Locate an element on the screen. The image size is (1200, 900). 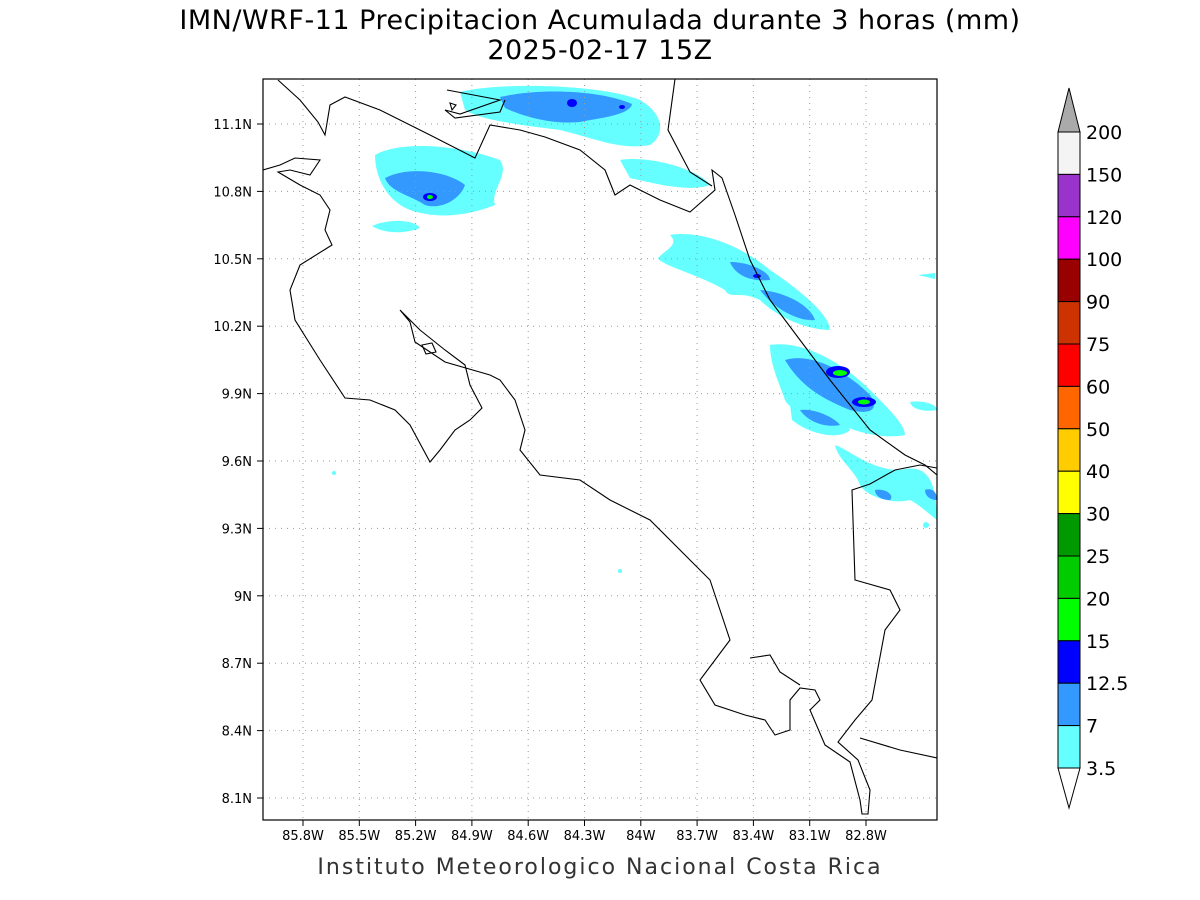
lon-tick-label: 85.2W is located at coordinates (416, 836).